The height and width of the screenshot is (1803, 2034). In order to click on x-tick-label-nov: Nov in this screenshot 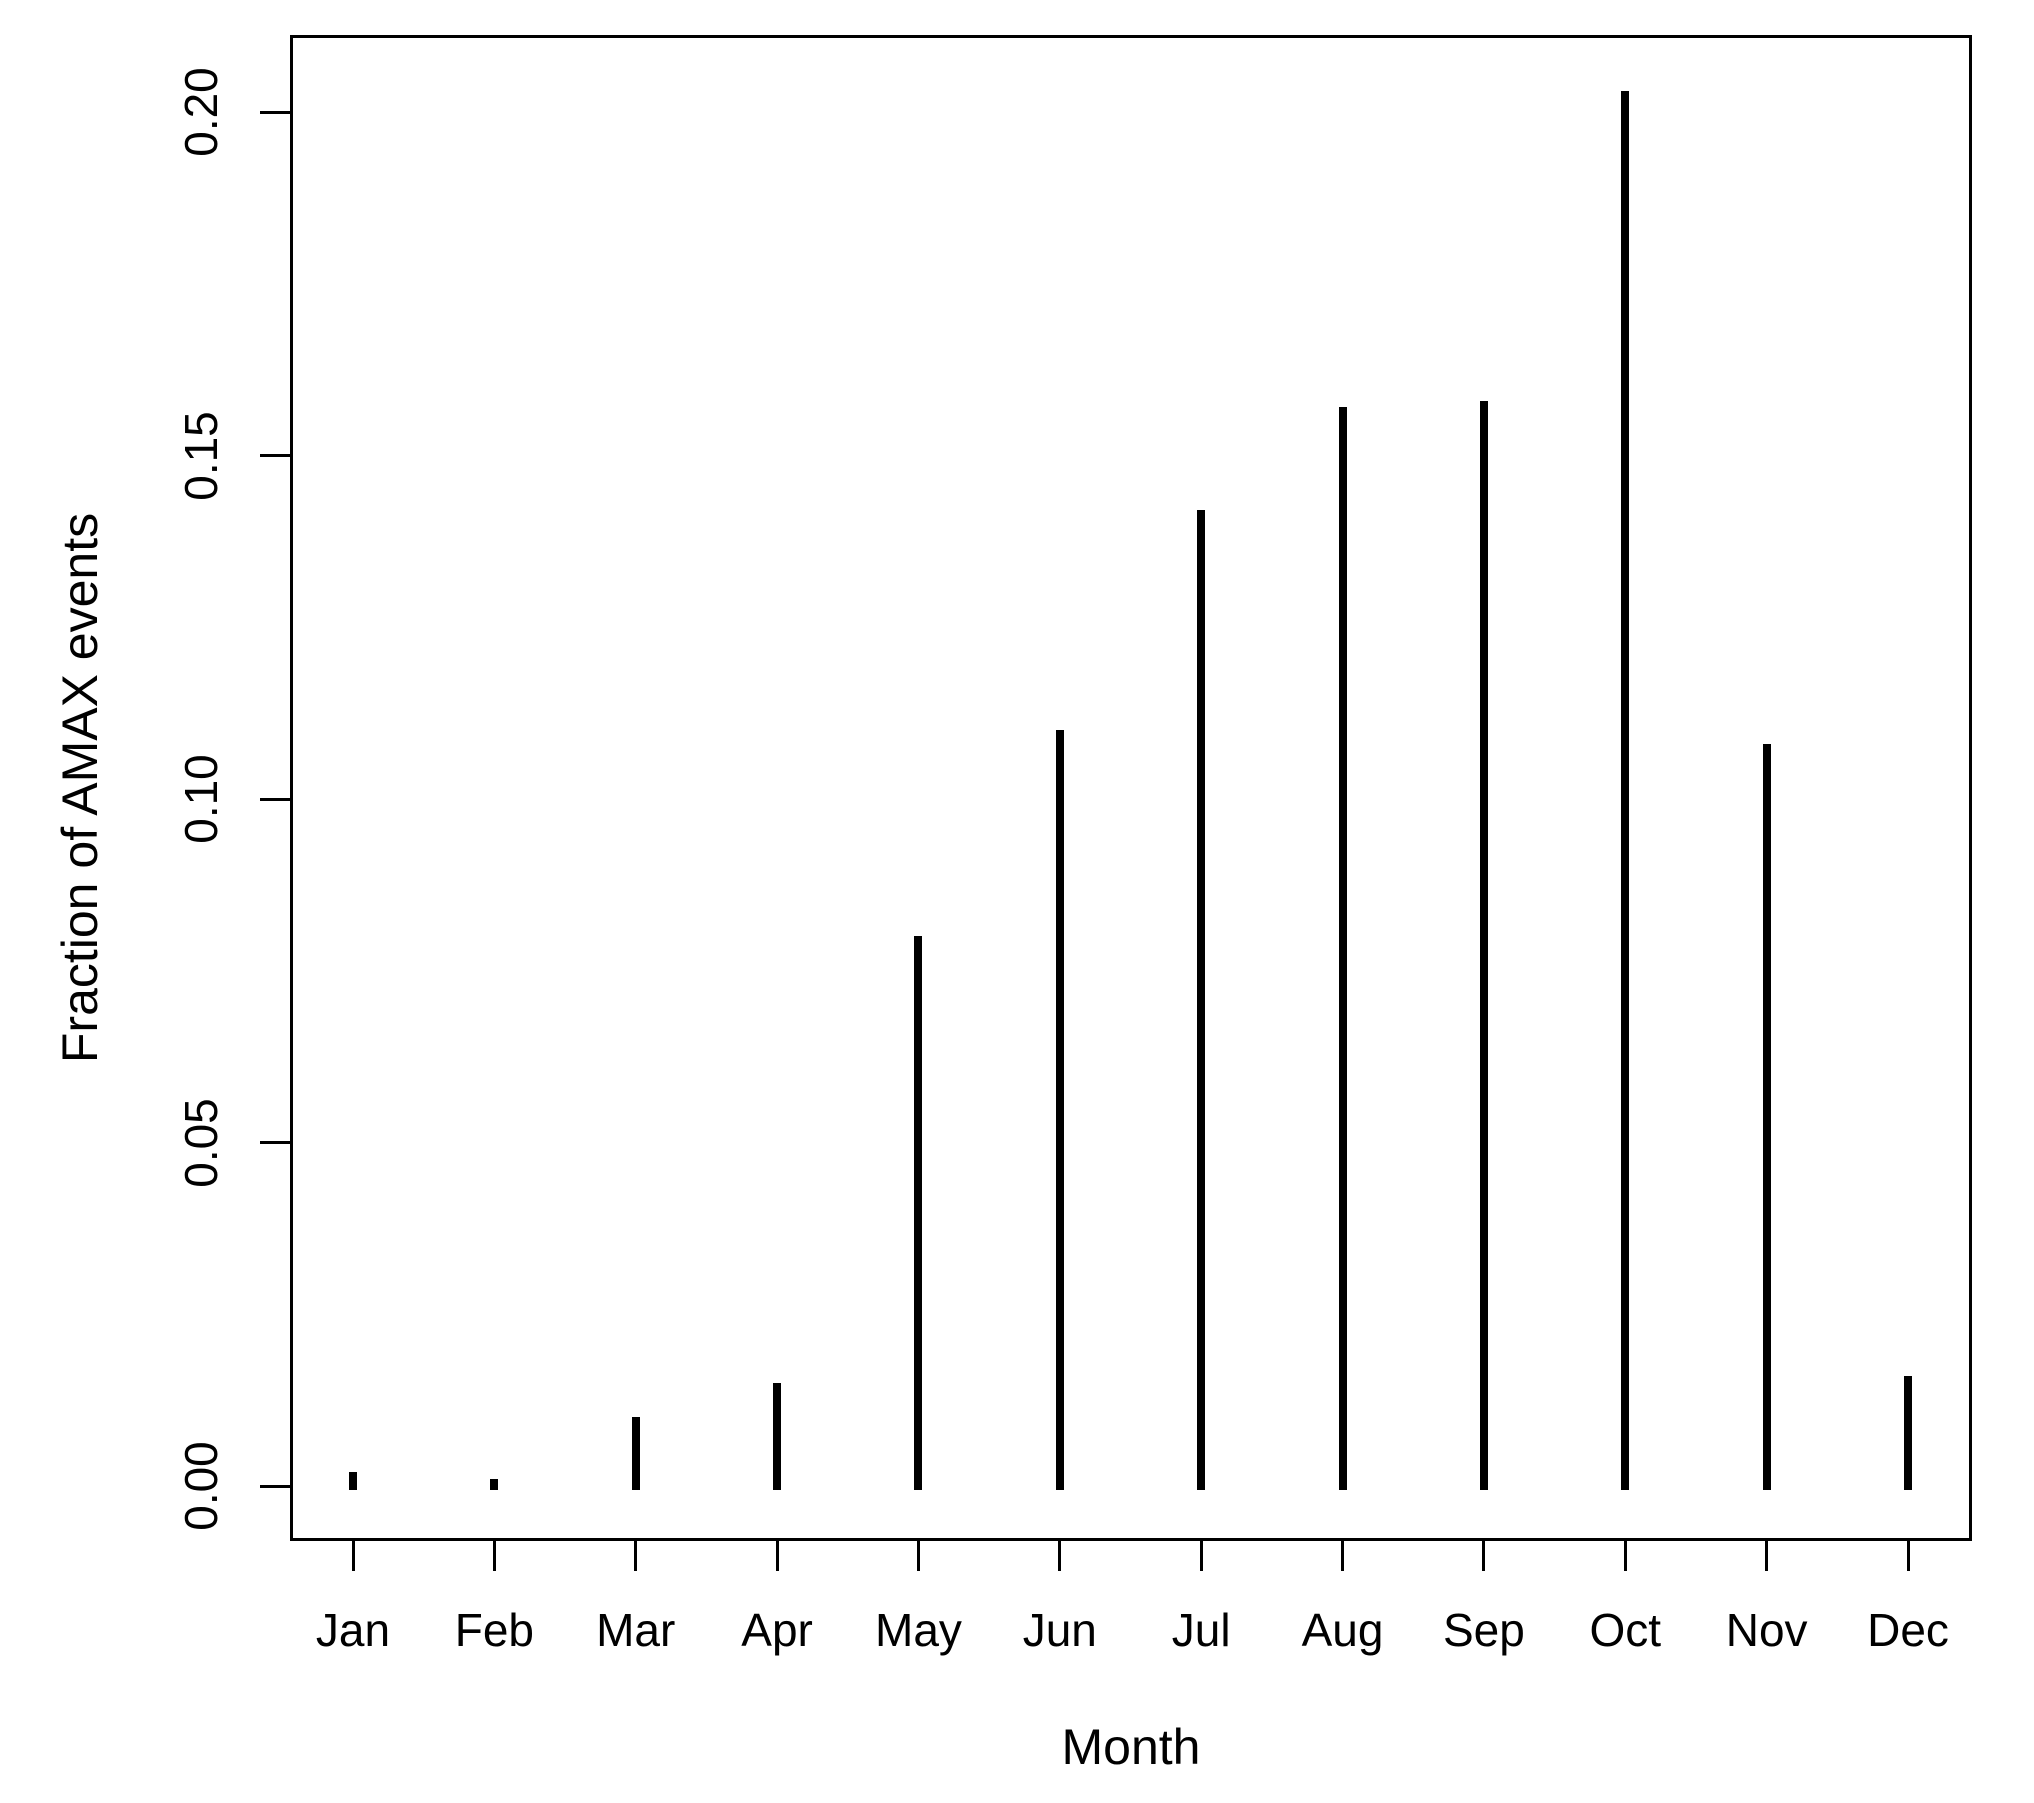, I will do `click(1766, 1630)`.